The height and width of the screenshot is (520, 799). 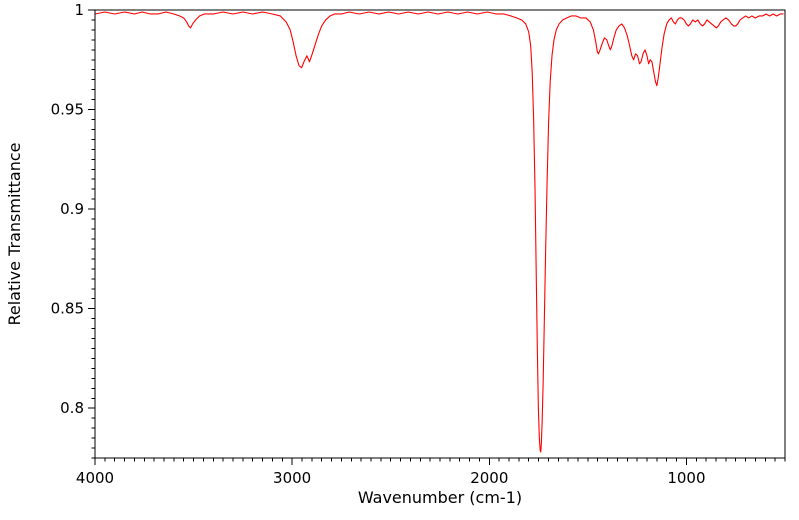 What do you see at coordinates (72, 408) in the screenshot?
I see `y-tick-label: 0.8` at bounding box center [72, 408].